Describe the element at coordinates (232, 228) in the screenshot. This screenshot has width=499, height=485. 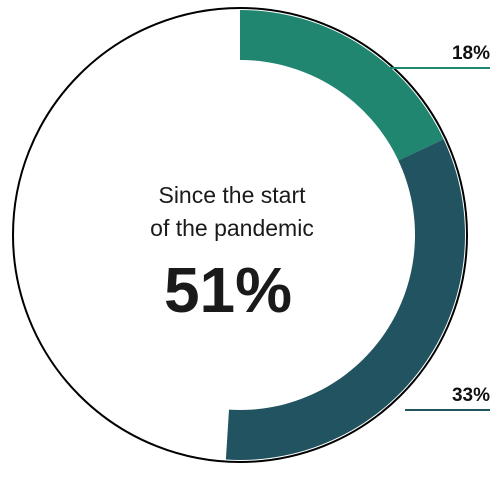
I see `center-caption-line2: of the pandemic` at that location.